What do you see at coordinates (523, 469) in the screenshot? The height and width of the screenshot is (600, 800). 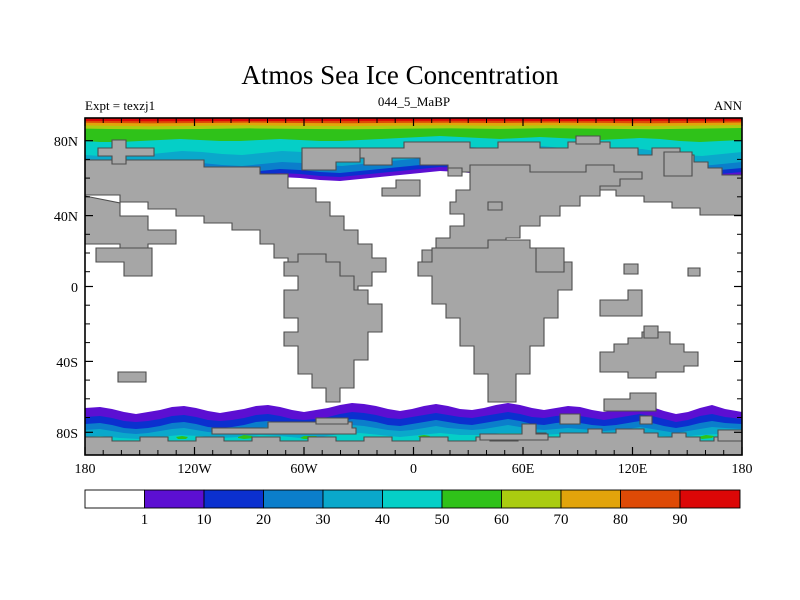 I see `x-ticklabel-4: 60E` at bounding box center [523, 469].